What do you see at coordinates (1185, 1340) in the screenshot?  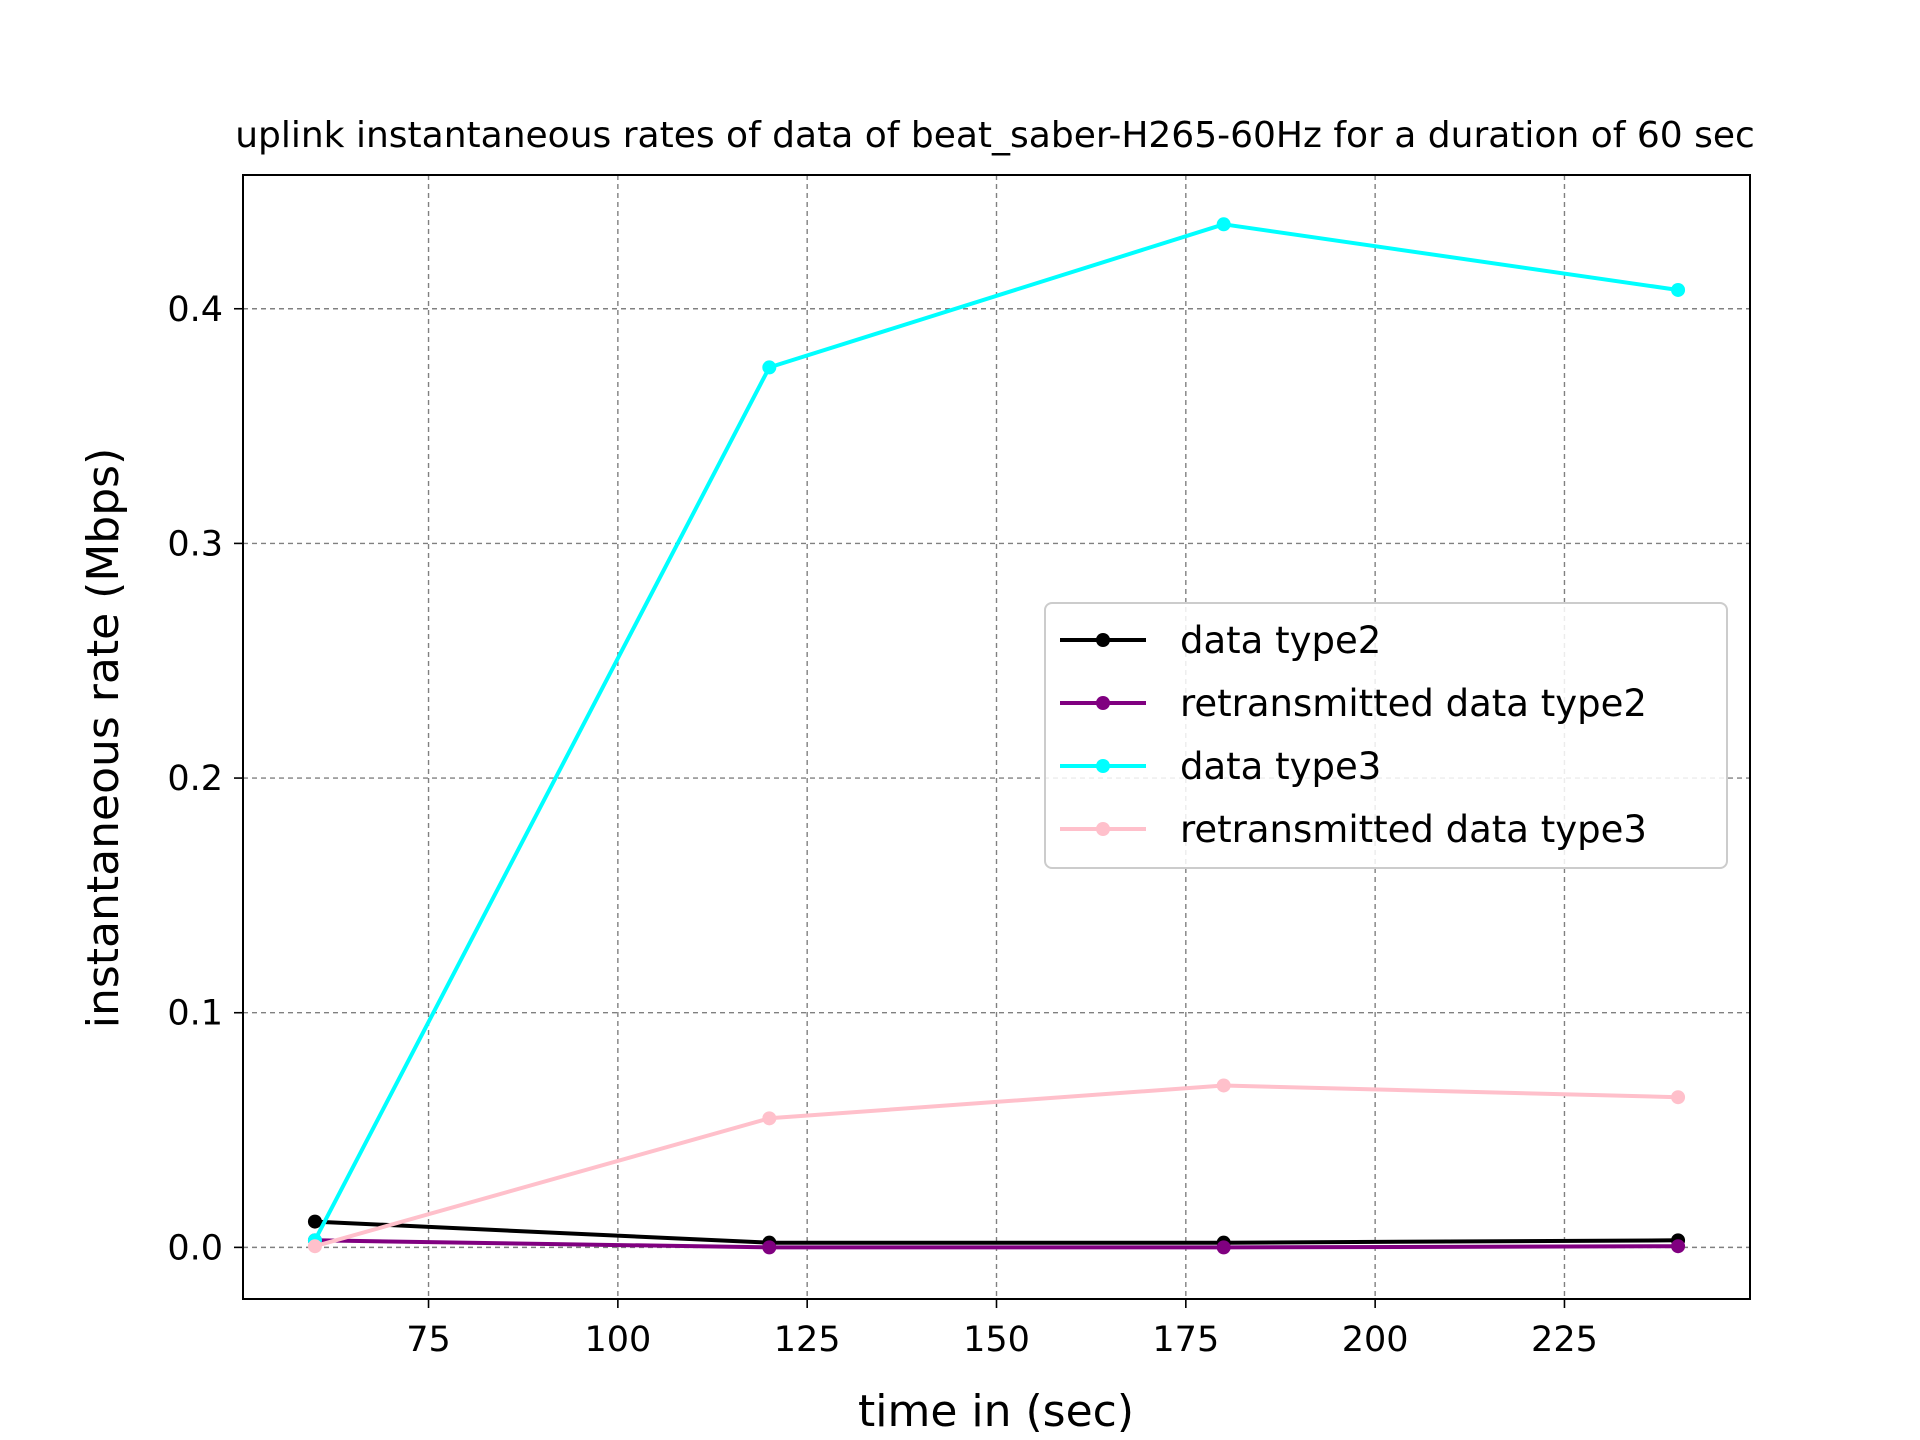 I see `x-tick-label: 175` at bounding box center [1185, 1340].